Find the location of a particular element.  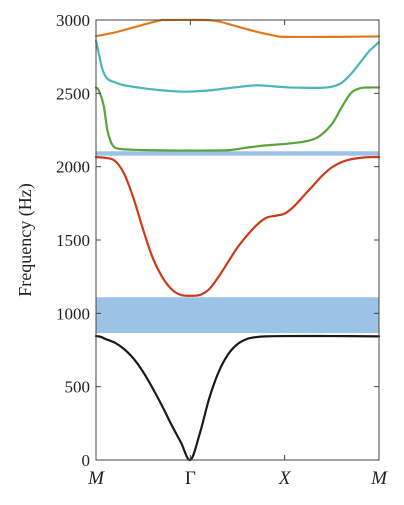

y-tick-label: 3000 is located at coordinates (73, 20).